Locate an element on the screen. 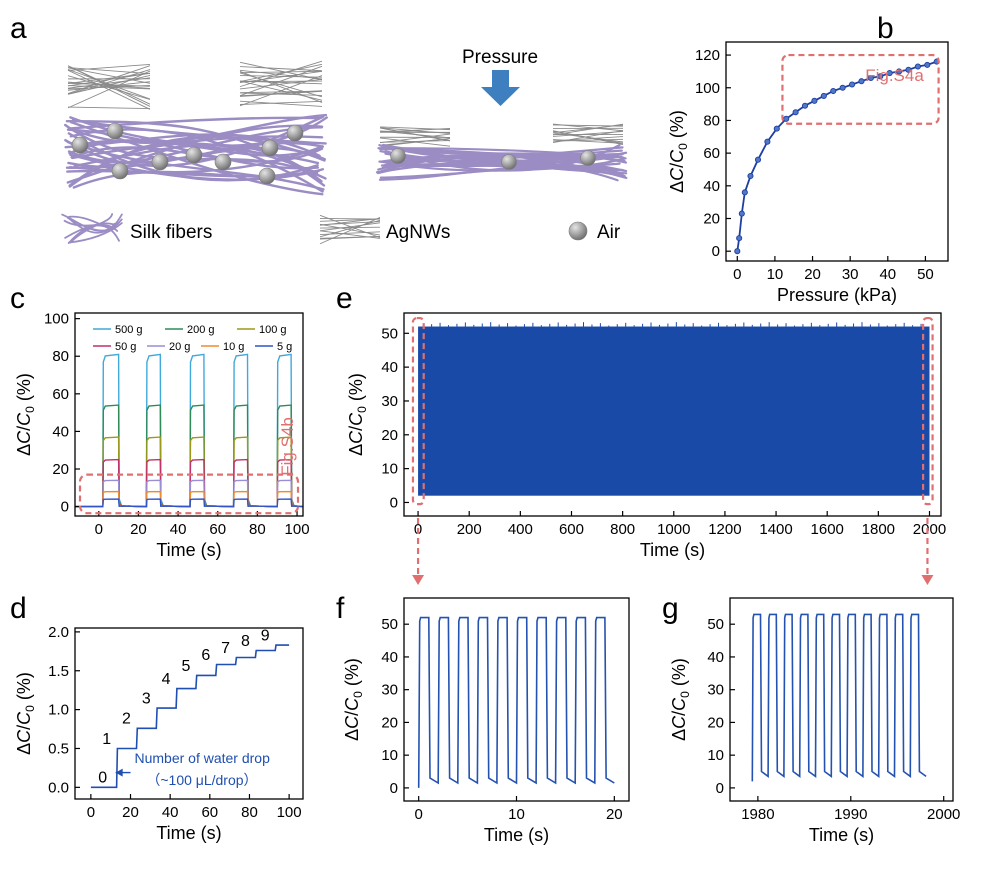  x-tick-label: 50 is located at coordinates (925, 274).